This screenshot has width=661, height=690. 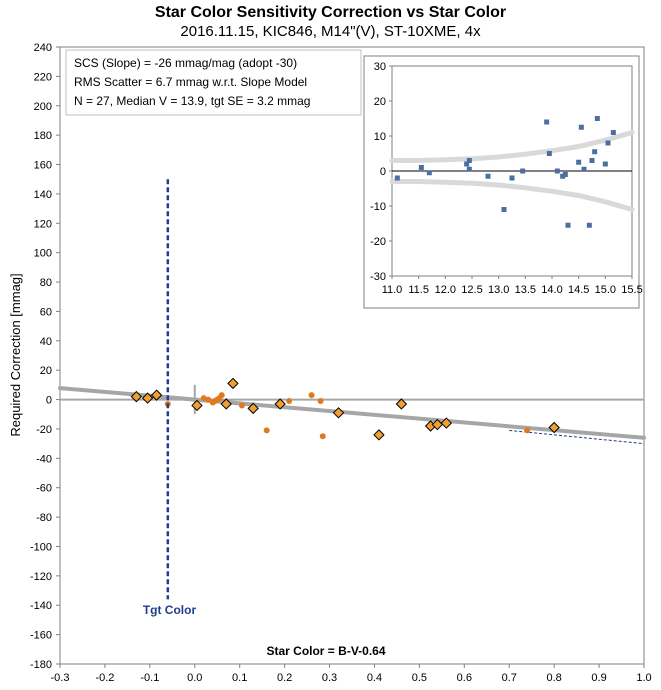 What do you see at coordinates (43, 107) in the screenshot?
I see `y-tick-label: 200` at bounding box center [43, 107].